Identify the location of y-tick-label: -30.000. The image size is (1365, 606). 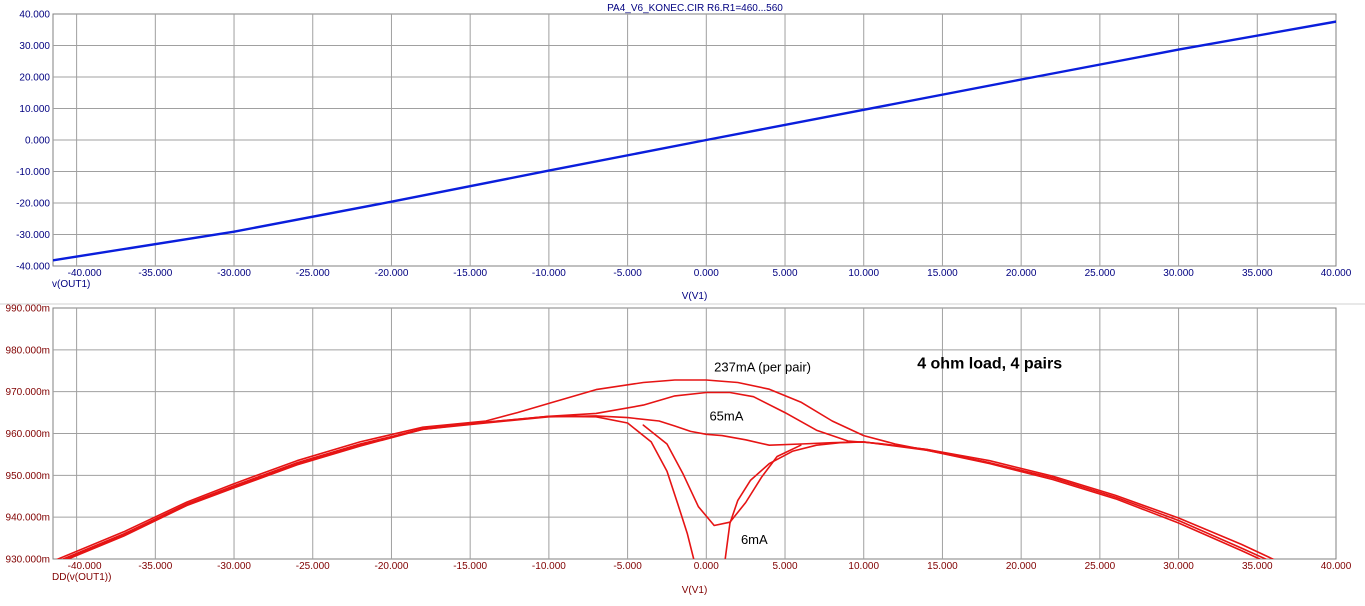
(33, 235).